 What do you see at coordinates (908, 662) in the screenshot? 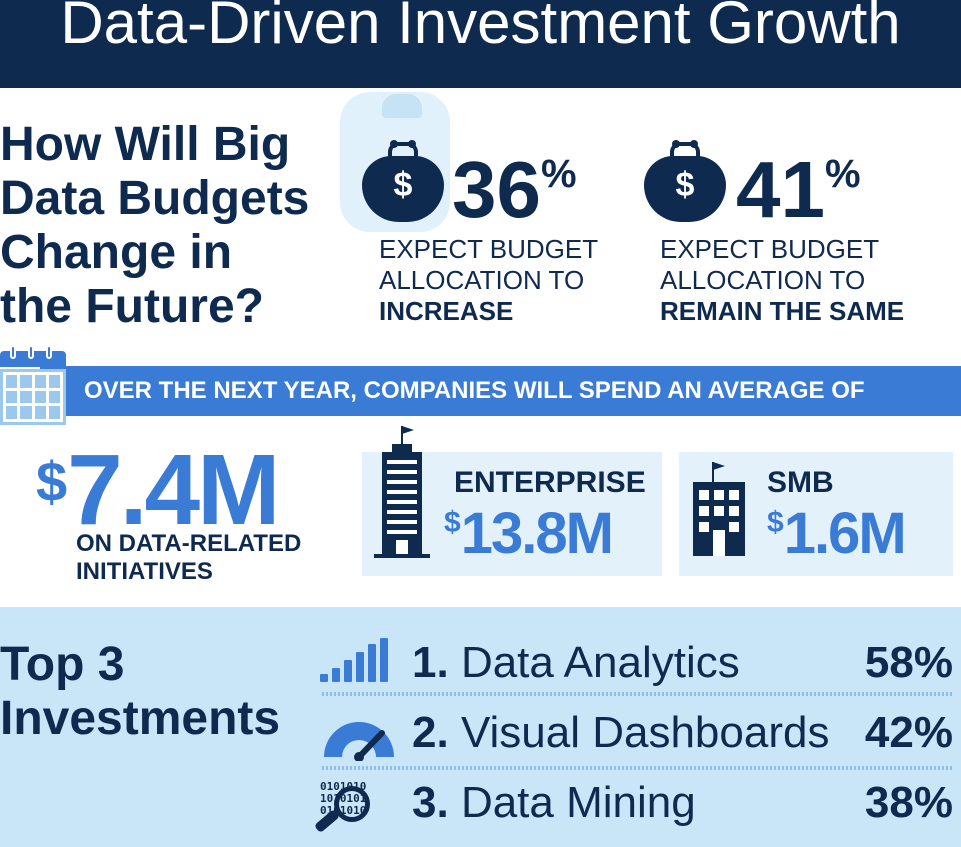
I see `investment-percent-1: 58%` at bounding box center [908, 662].